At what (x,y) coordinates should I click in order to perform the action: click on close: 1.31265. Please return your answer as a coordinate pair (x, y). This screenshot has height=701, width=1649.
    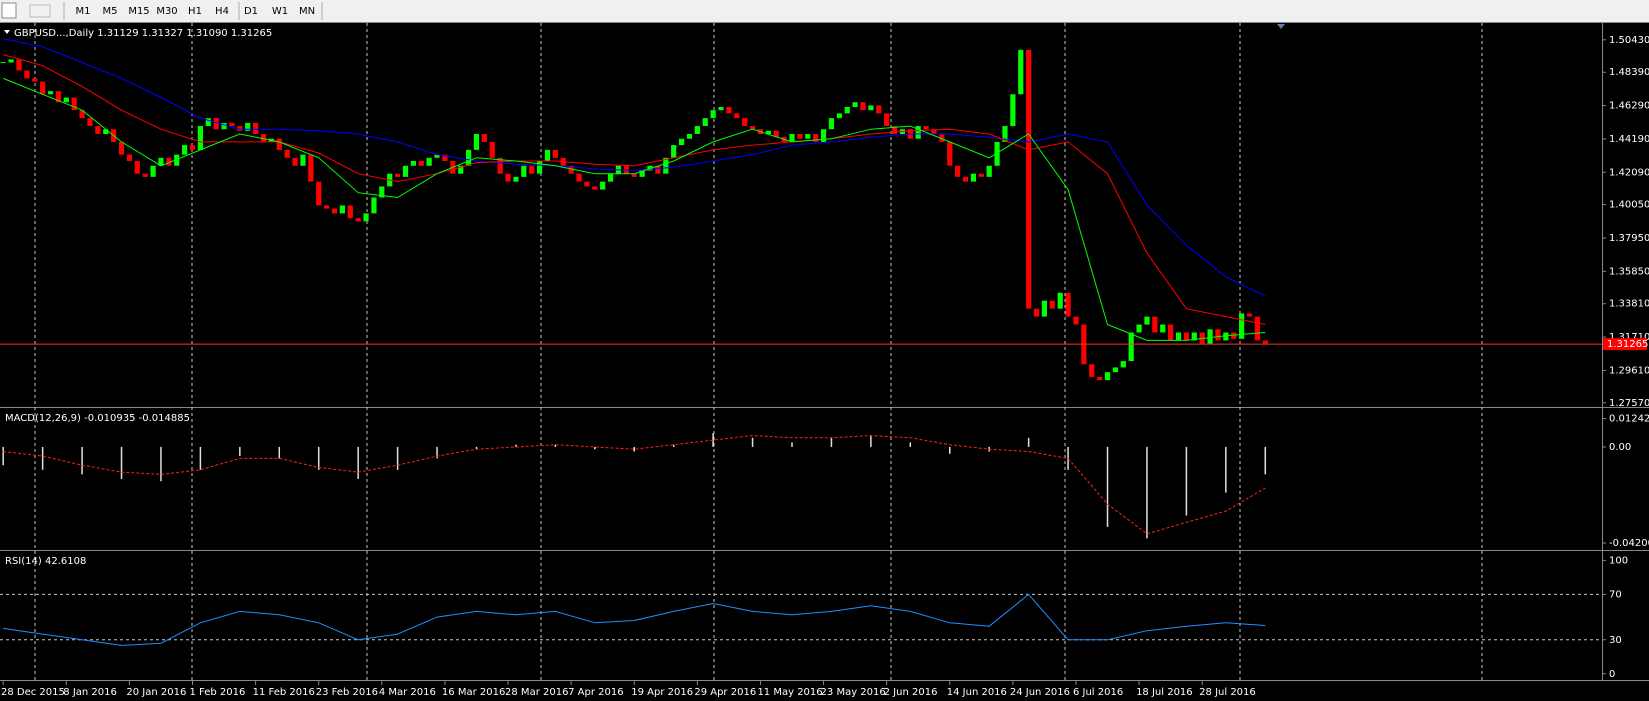
    Looking at the image, I should click on (251, 33).